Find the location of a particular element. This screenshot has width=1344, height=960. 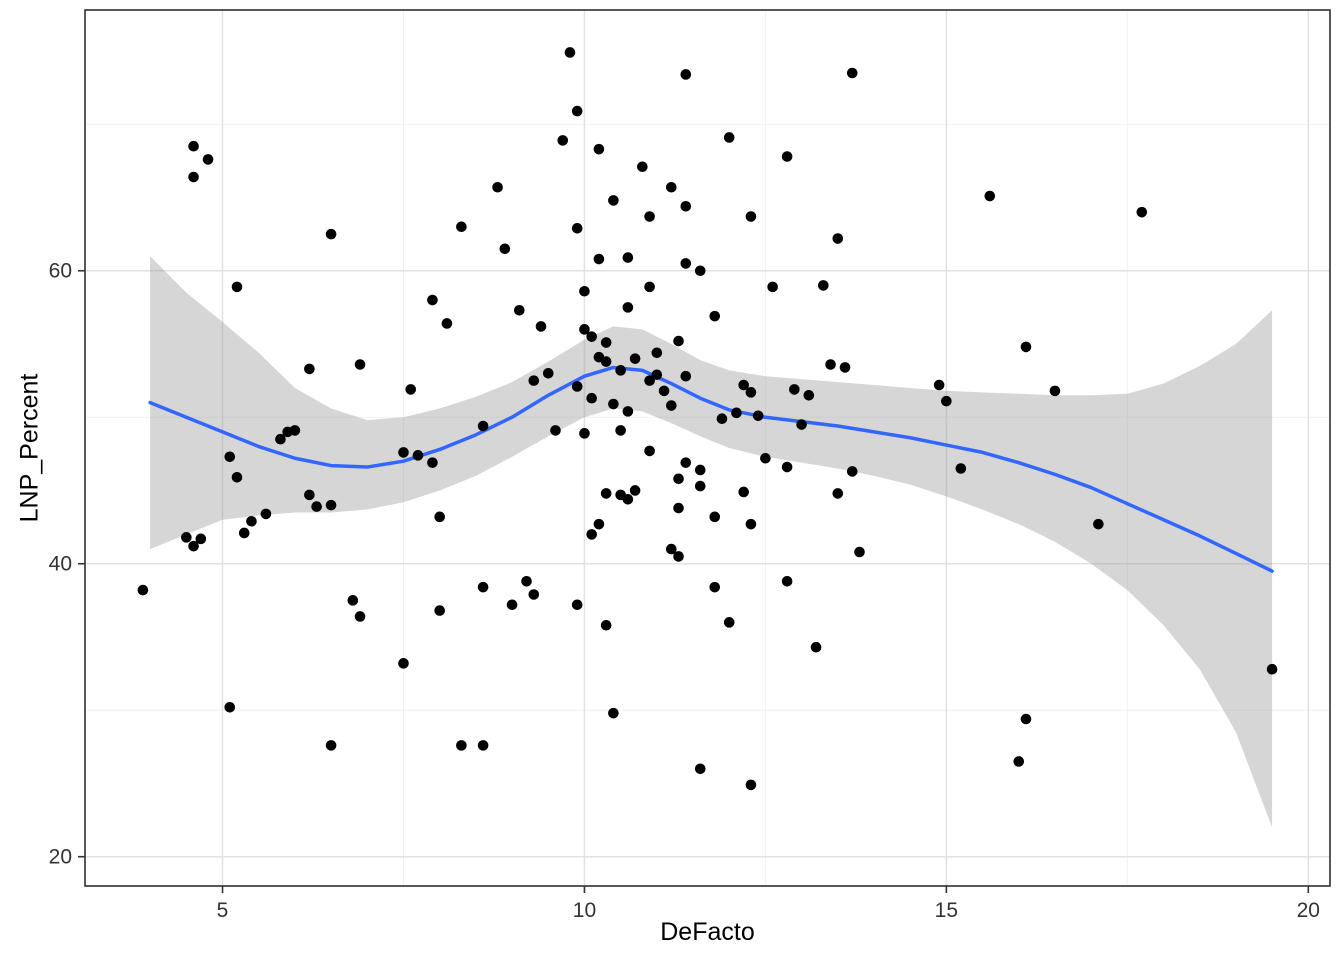

x-axis-title: DeFacto is located at coordinates (707, 932).